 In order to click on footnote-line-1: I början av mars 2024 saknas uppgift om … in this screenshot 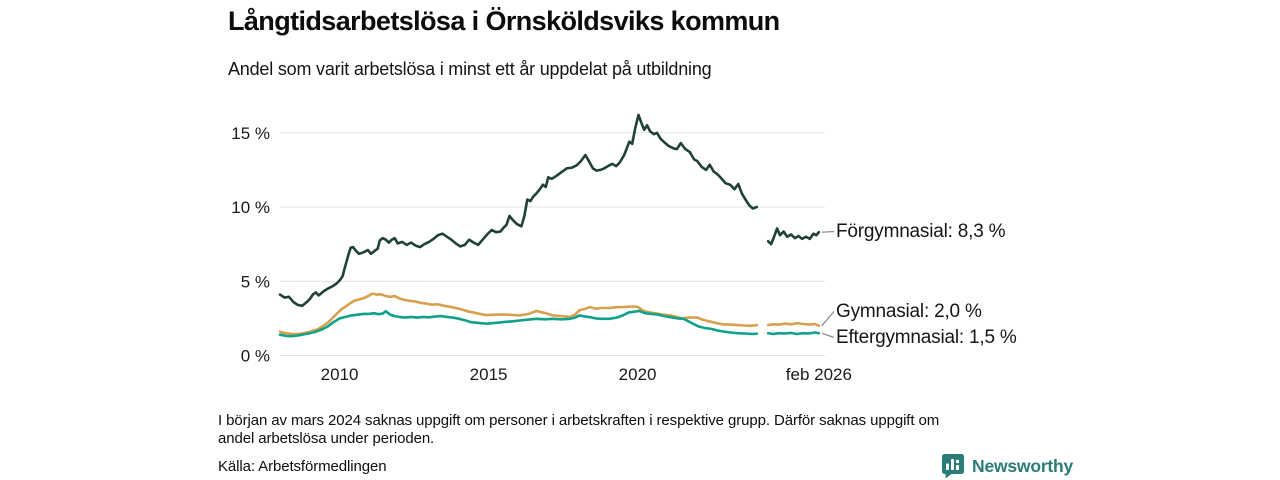, I will do `click(579, 420)`.